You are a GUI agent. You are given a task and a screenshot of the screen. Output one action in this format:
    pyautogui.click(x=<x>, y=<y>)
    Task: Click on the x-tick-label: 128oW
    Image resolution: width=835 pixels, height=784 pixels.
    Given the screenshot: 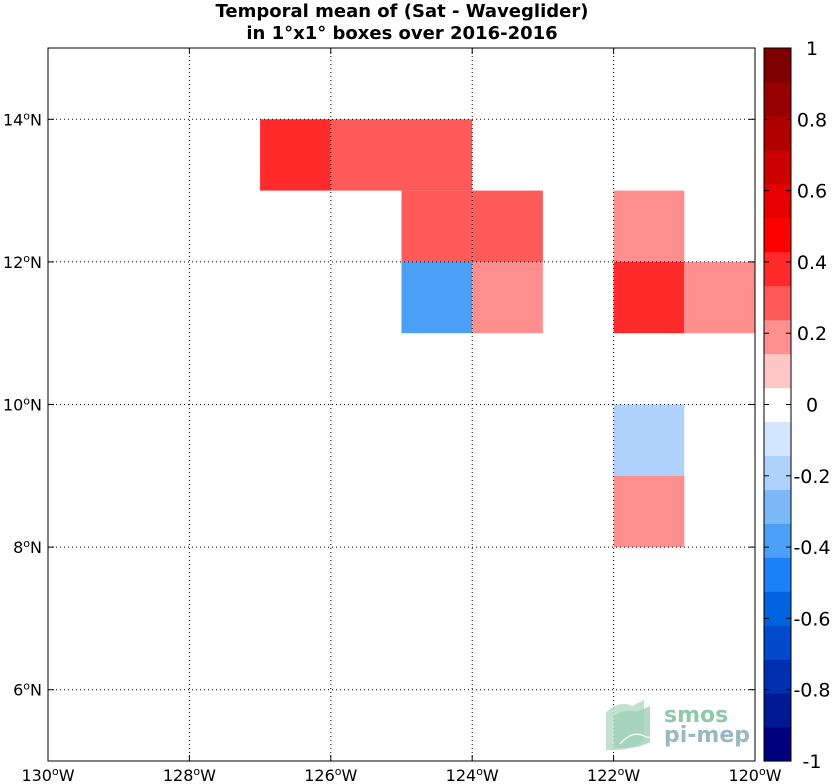 What is the action you would take?
    pyautogui.click(x=189, y=774)
    